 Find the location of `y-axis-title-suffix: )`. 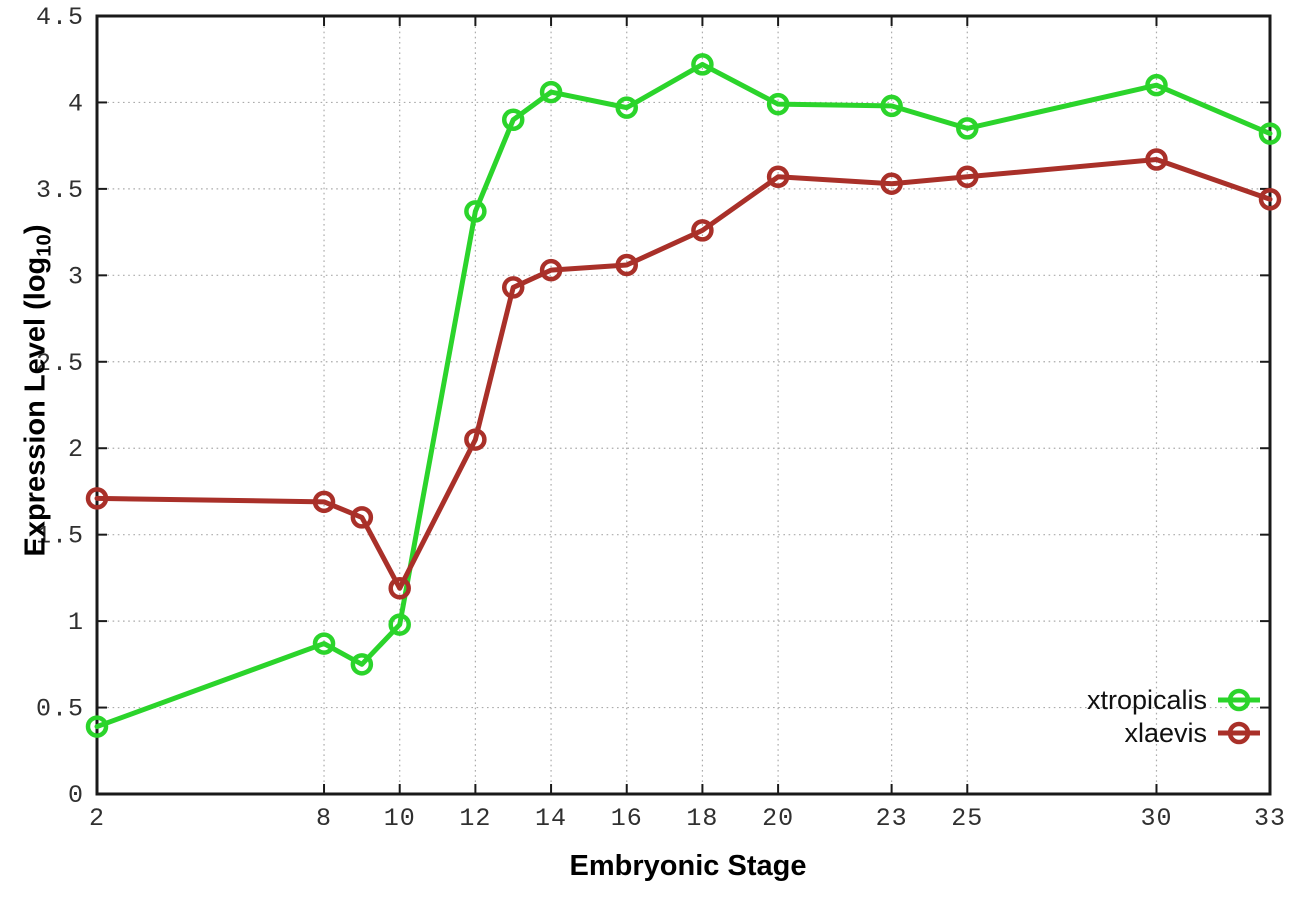

y-axis-title-suffix: ) is located at coordinates (35, 229).